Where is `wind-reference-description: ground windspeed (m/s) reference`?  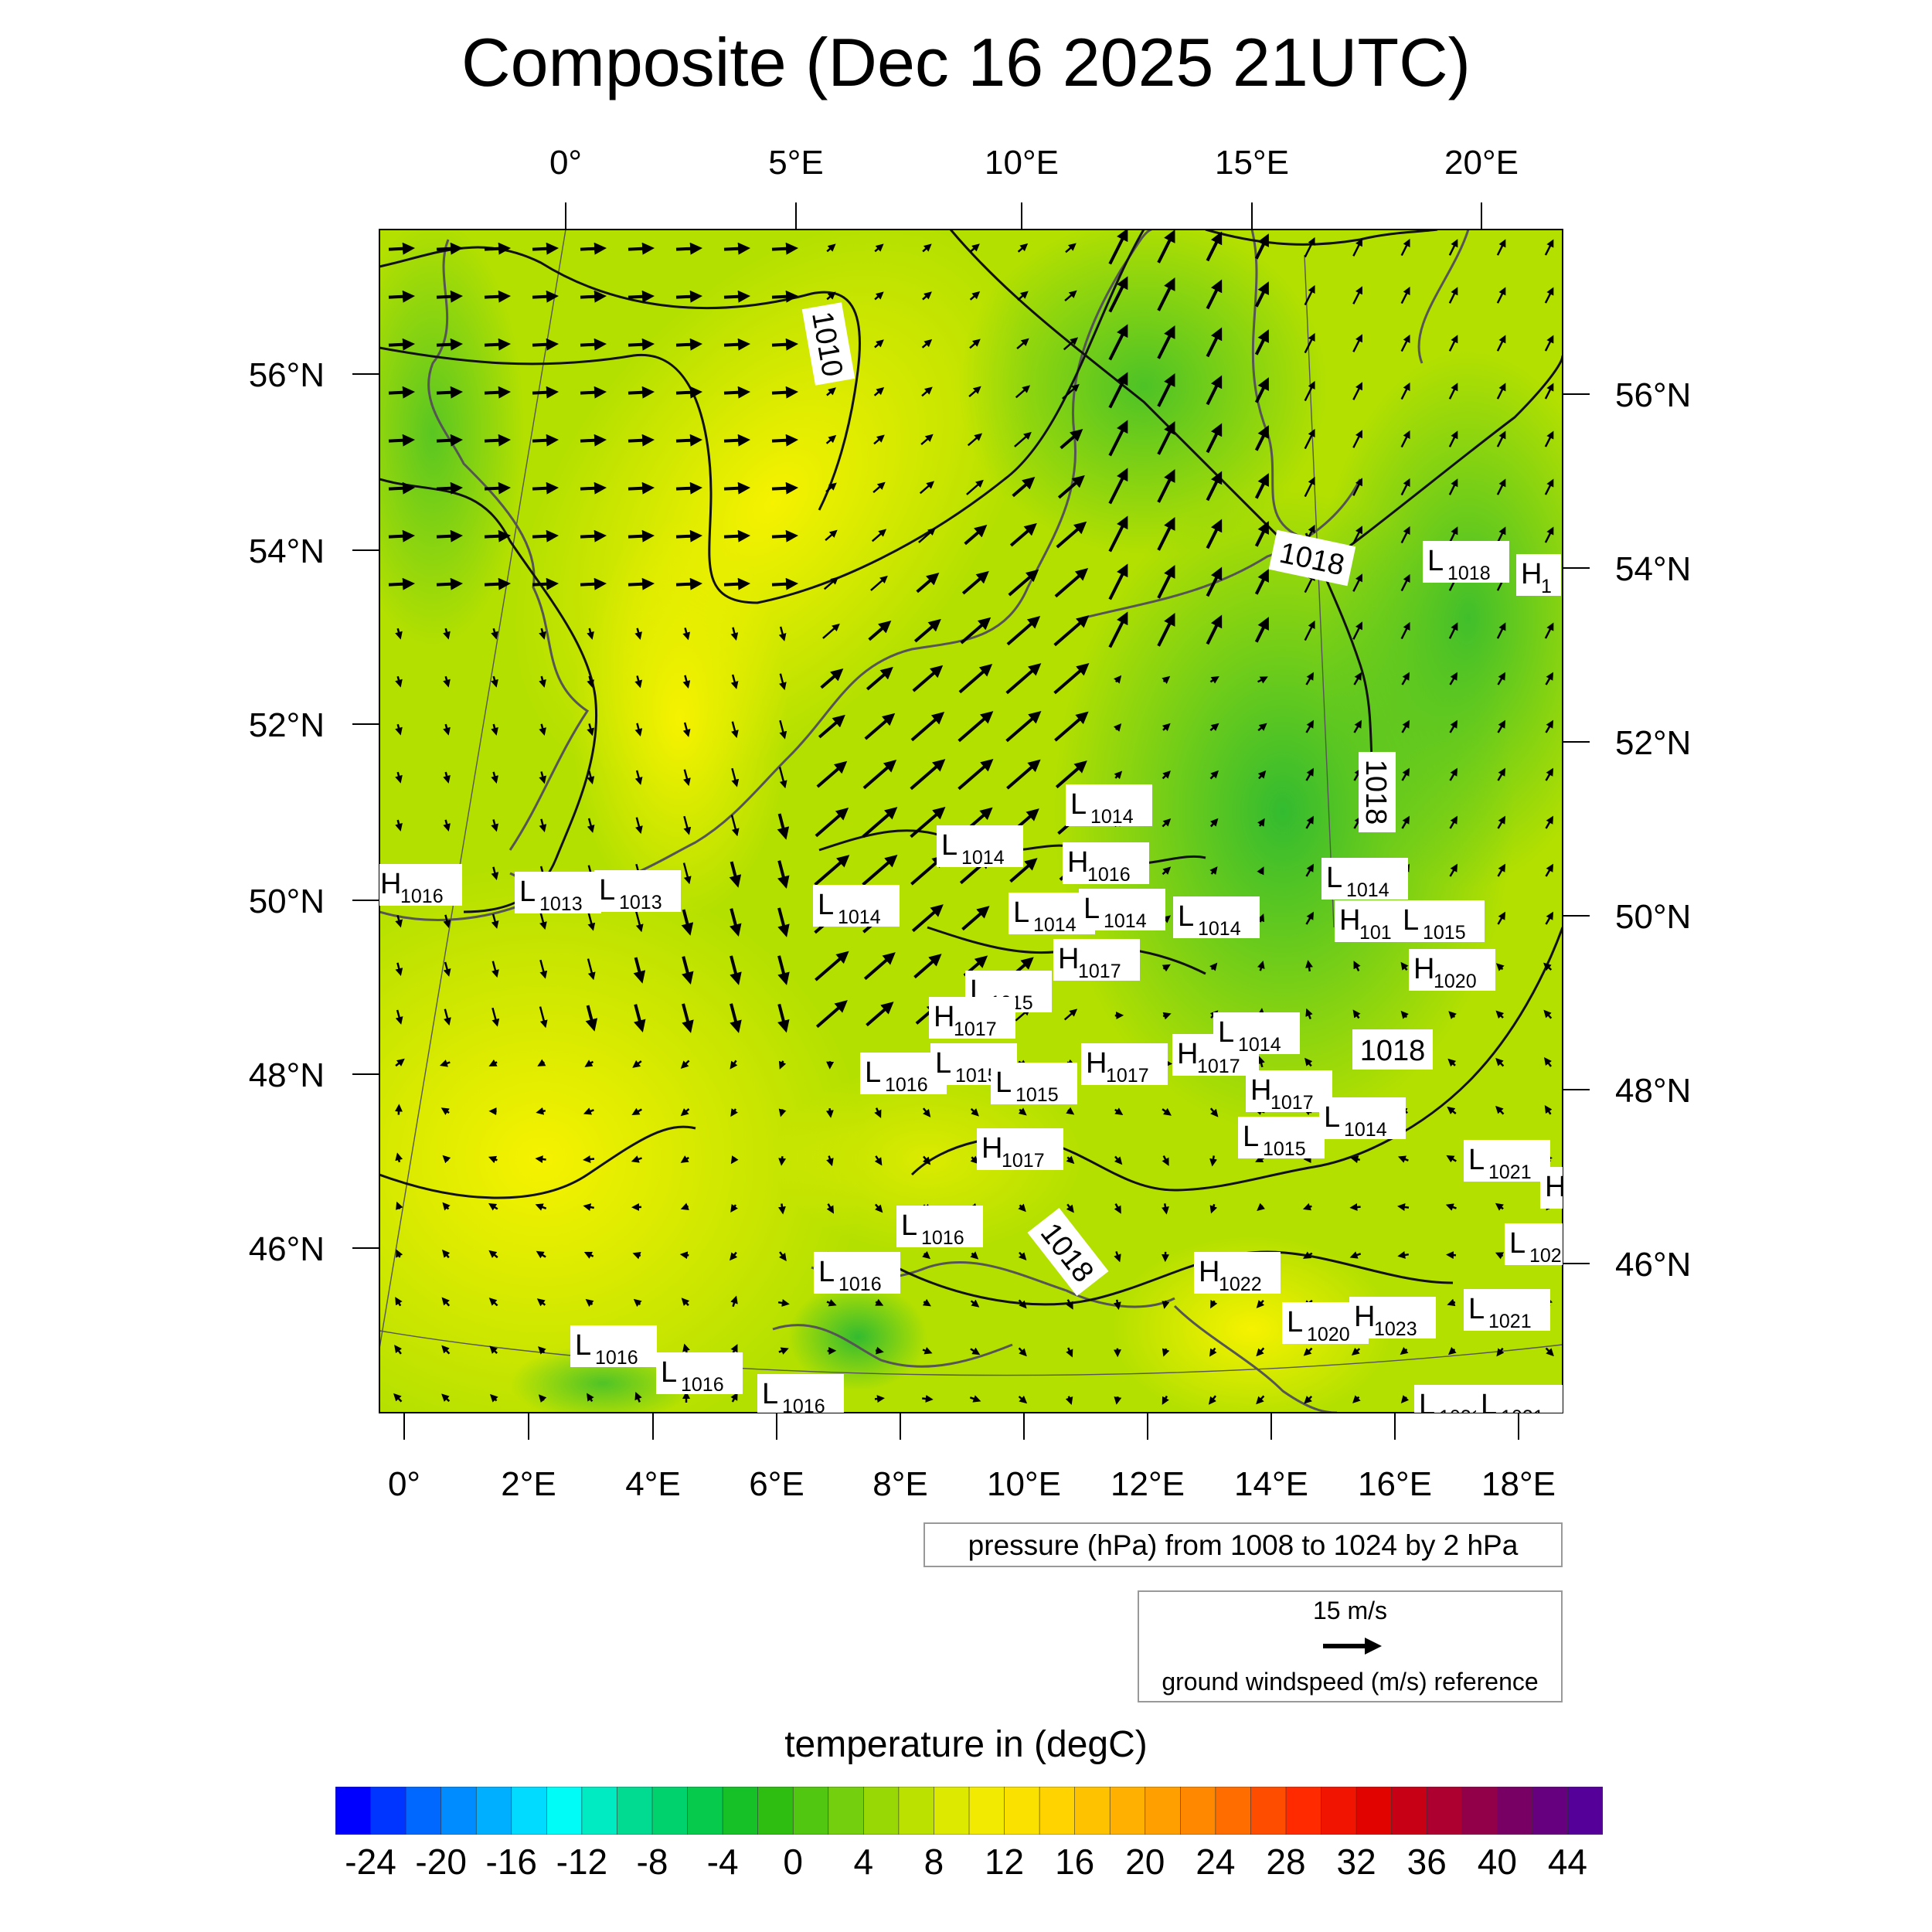 wind-reference-description: ground windspeed (m/s) reference is located at coordinates (1350, 1682).